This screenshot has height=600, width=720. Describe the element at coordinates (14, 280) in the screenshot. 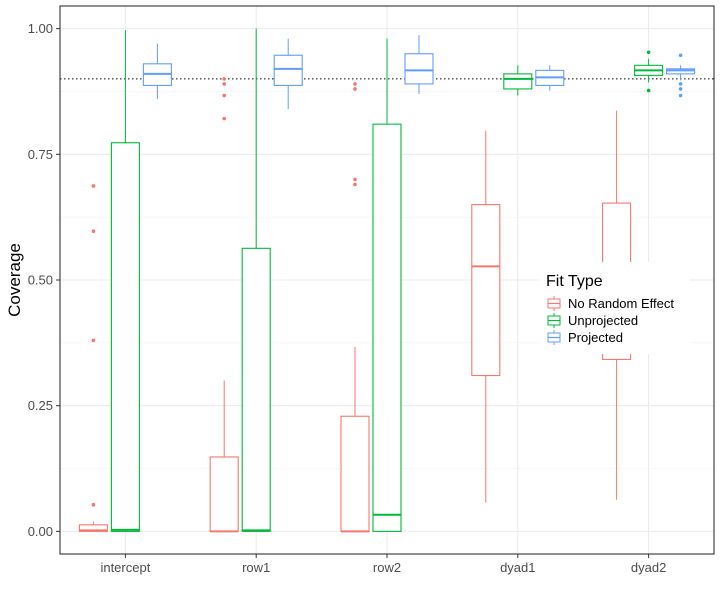

I see `y-axis-title: Coverage` at that location.